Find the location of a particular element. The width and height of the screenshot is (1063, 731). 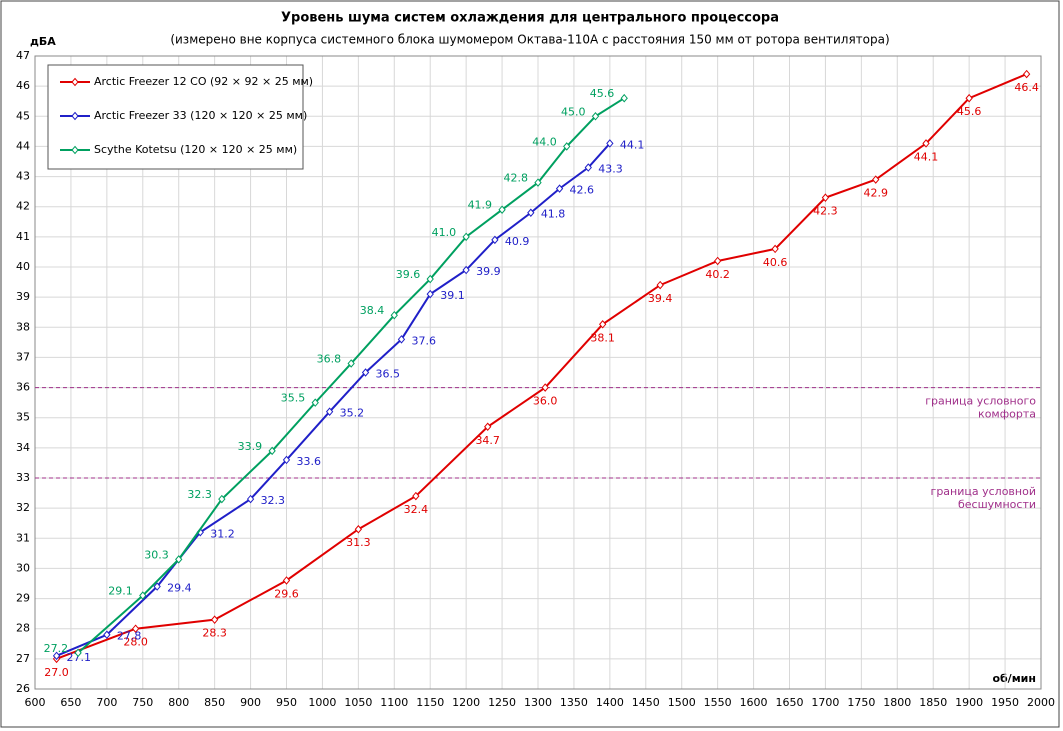

y-tick-label: 26 is located at coordinates (23, 688).